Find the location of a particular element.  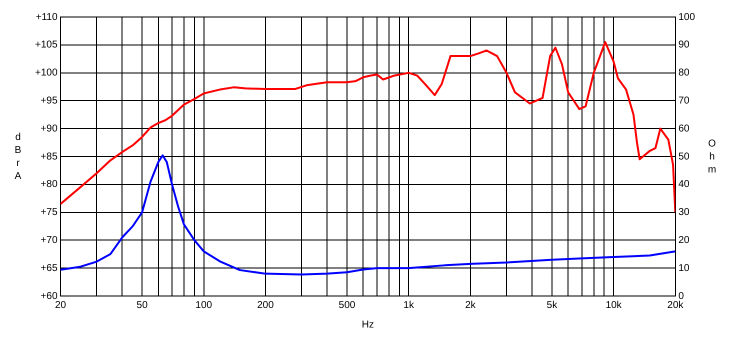

y2-tick-label: 80 is located at coordinates (684, 73).